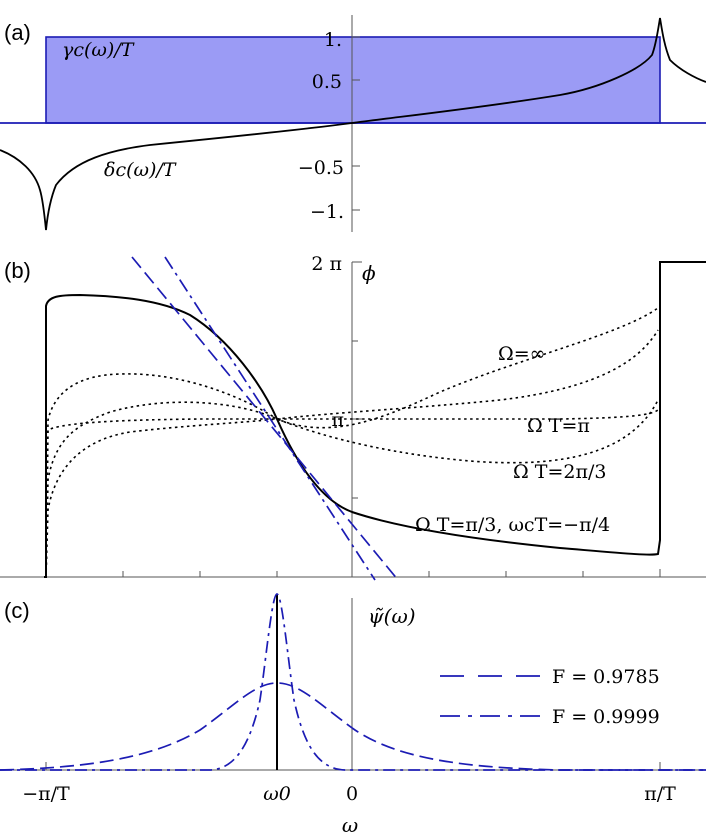  I want to click on ytick-label-a-1: 1., so click(333, 40).